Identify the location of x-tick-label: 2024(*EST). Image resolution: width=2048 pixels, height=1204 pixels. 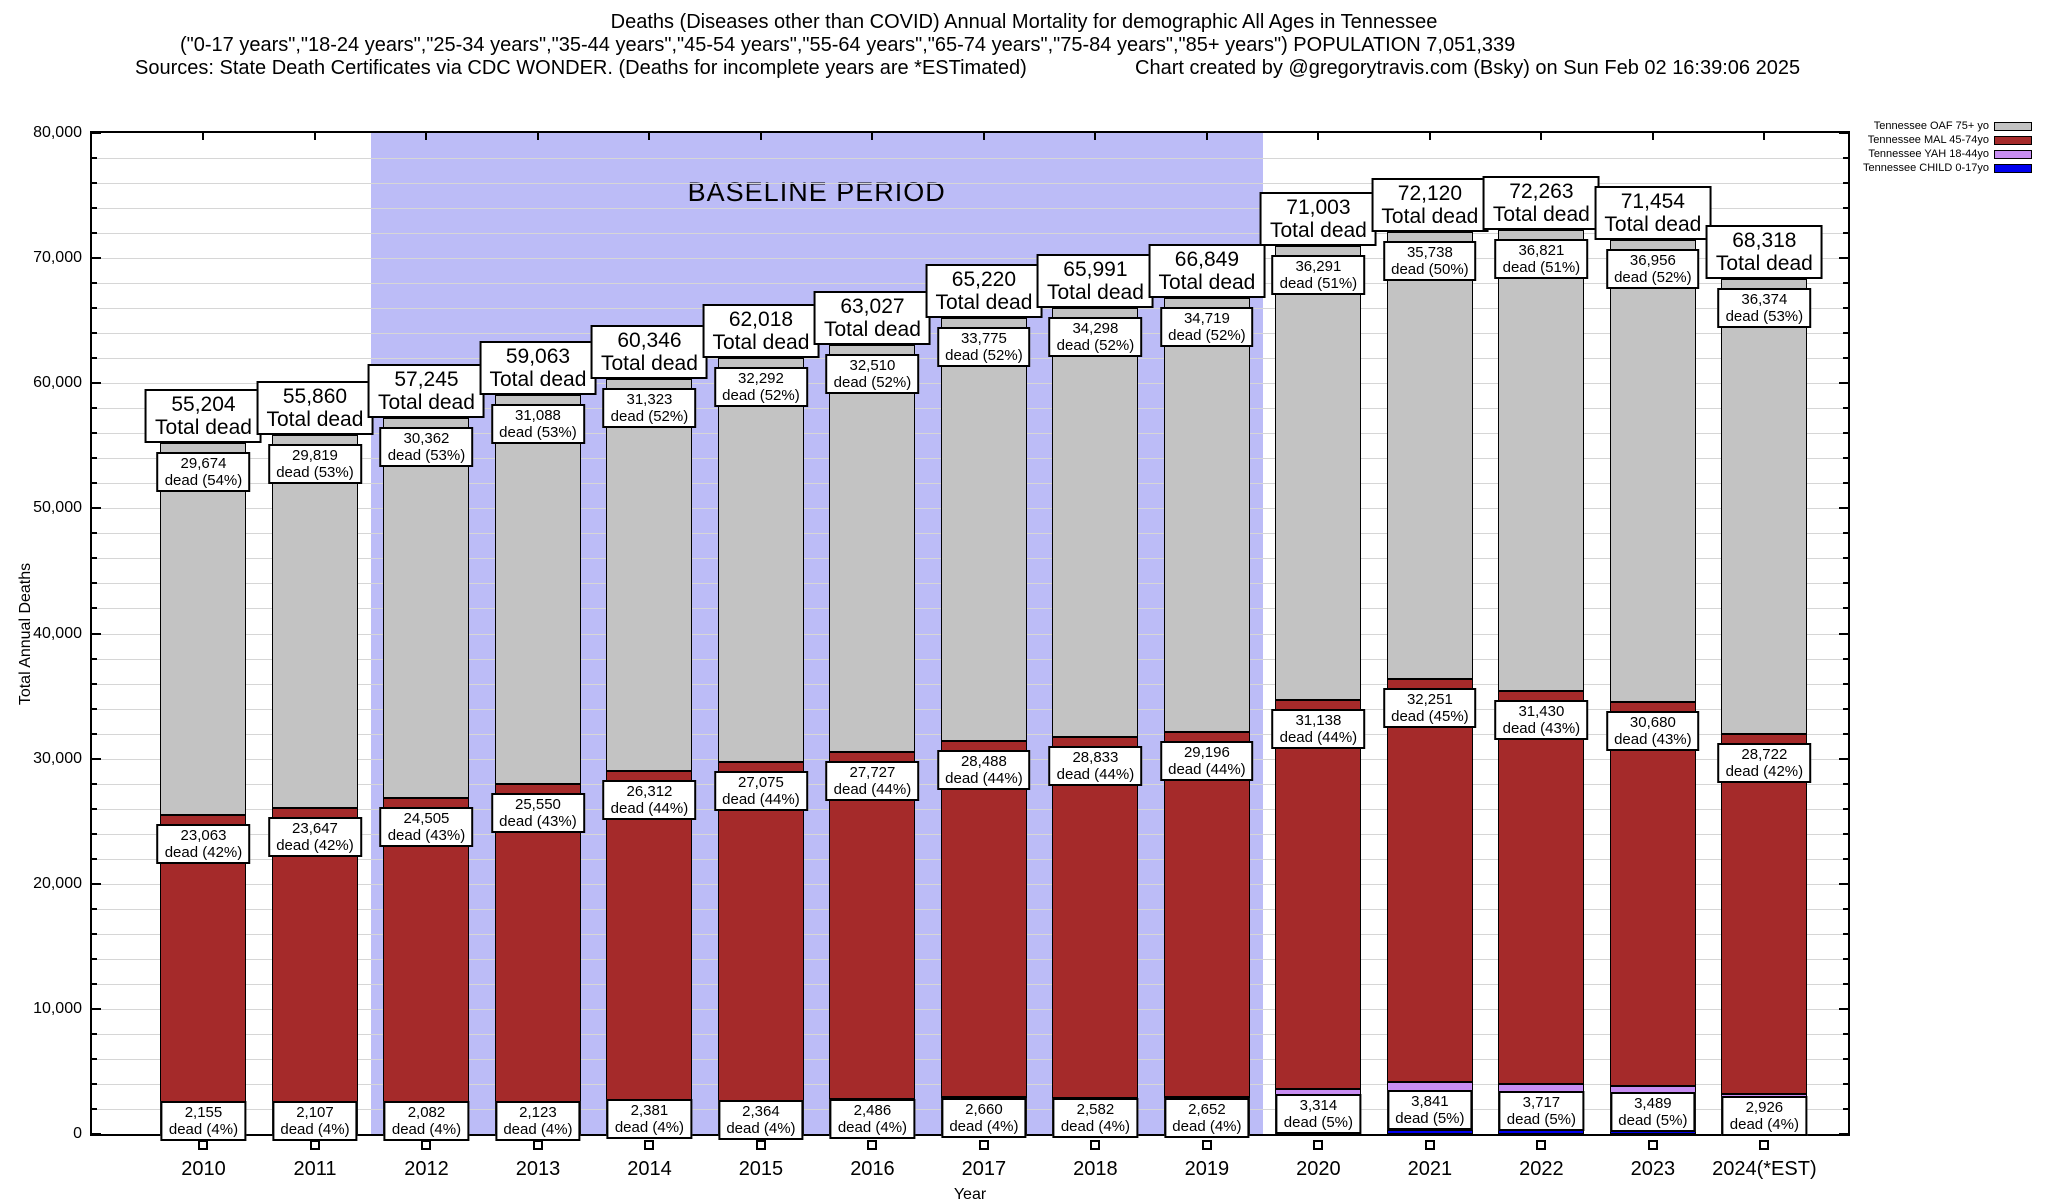
(1764, 1169).